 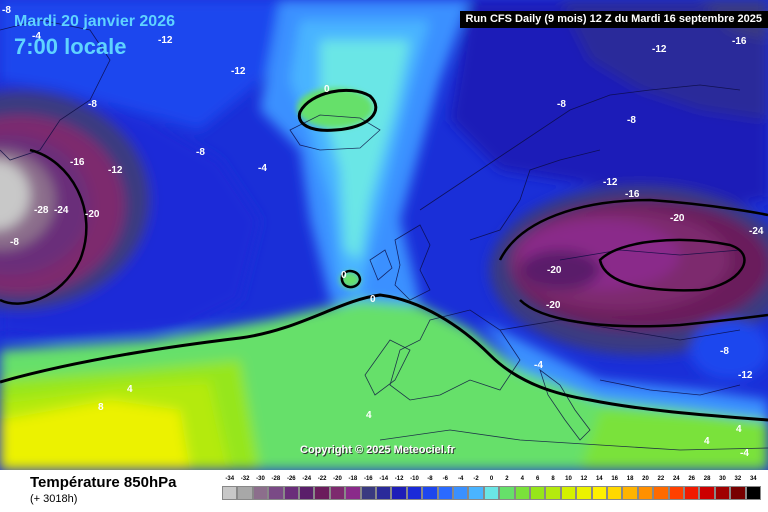 I want to click on legend-label: -34, so click(x=230, y=479).